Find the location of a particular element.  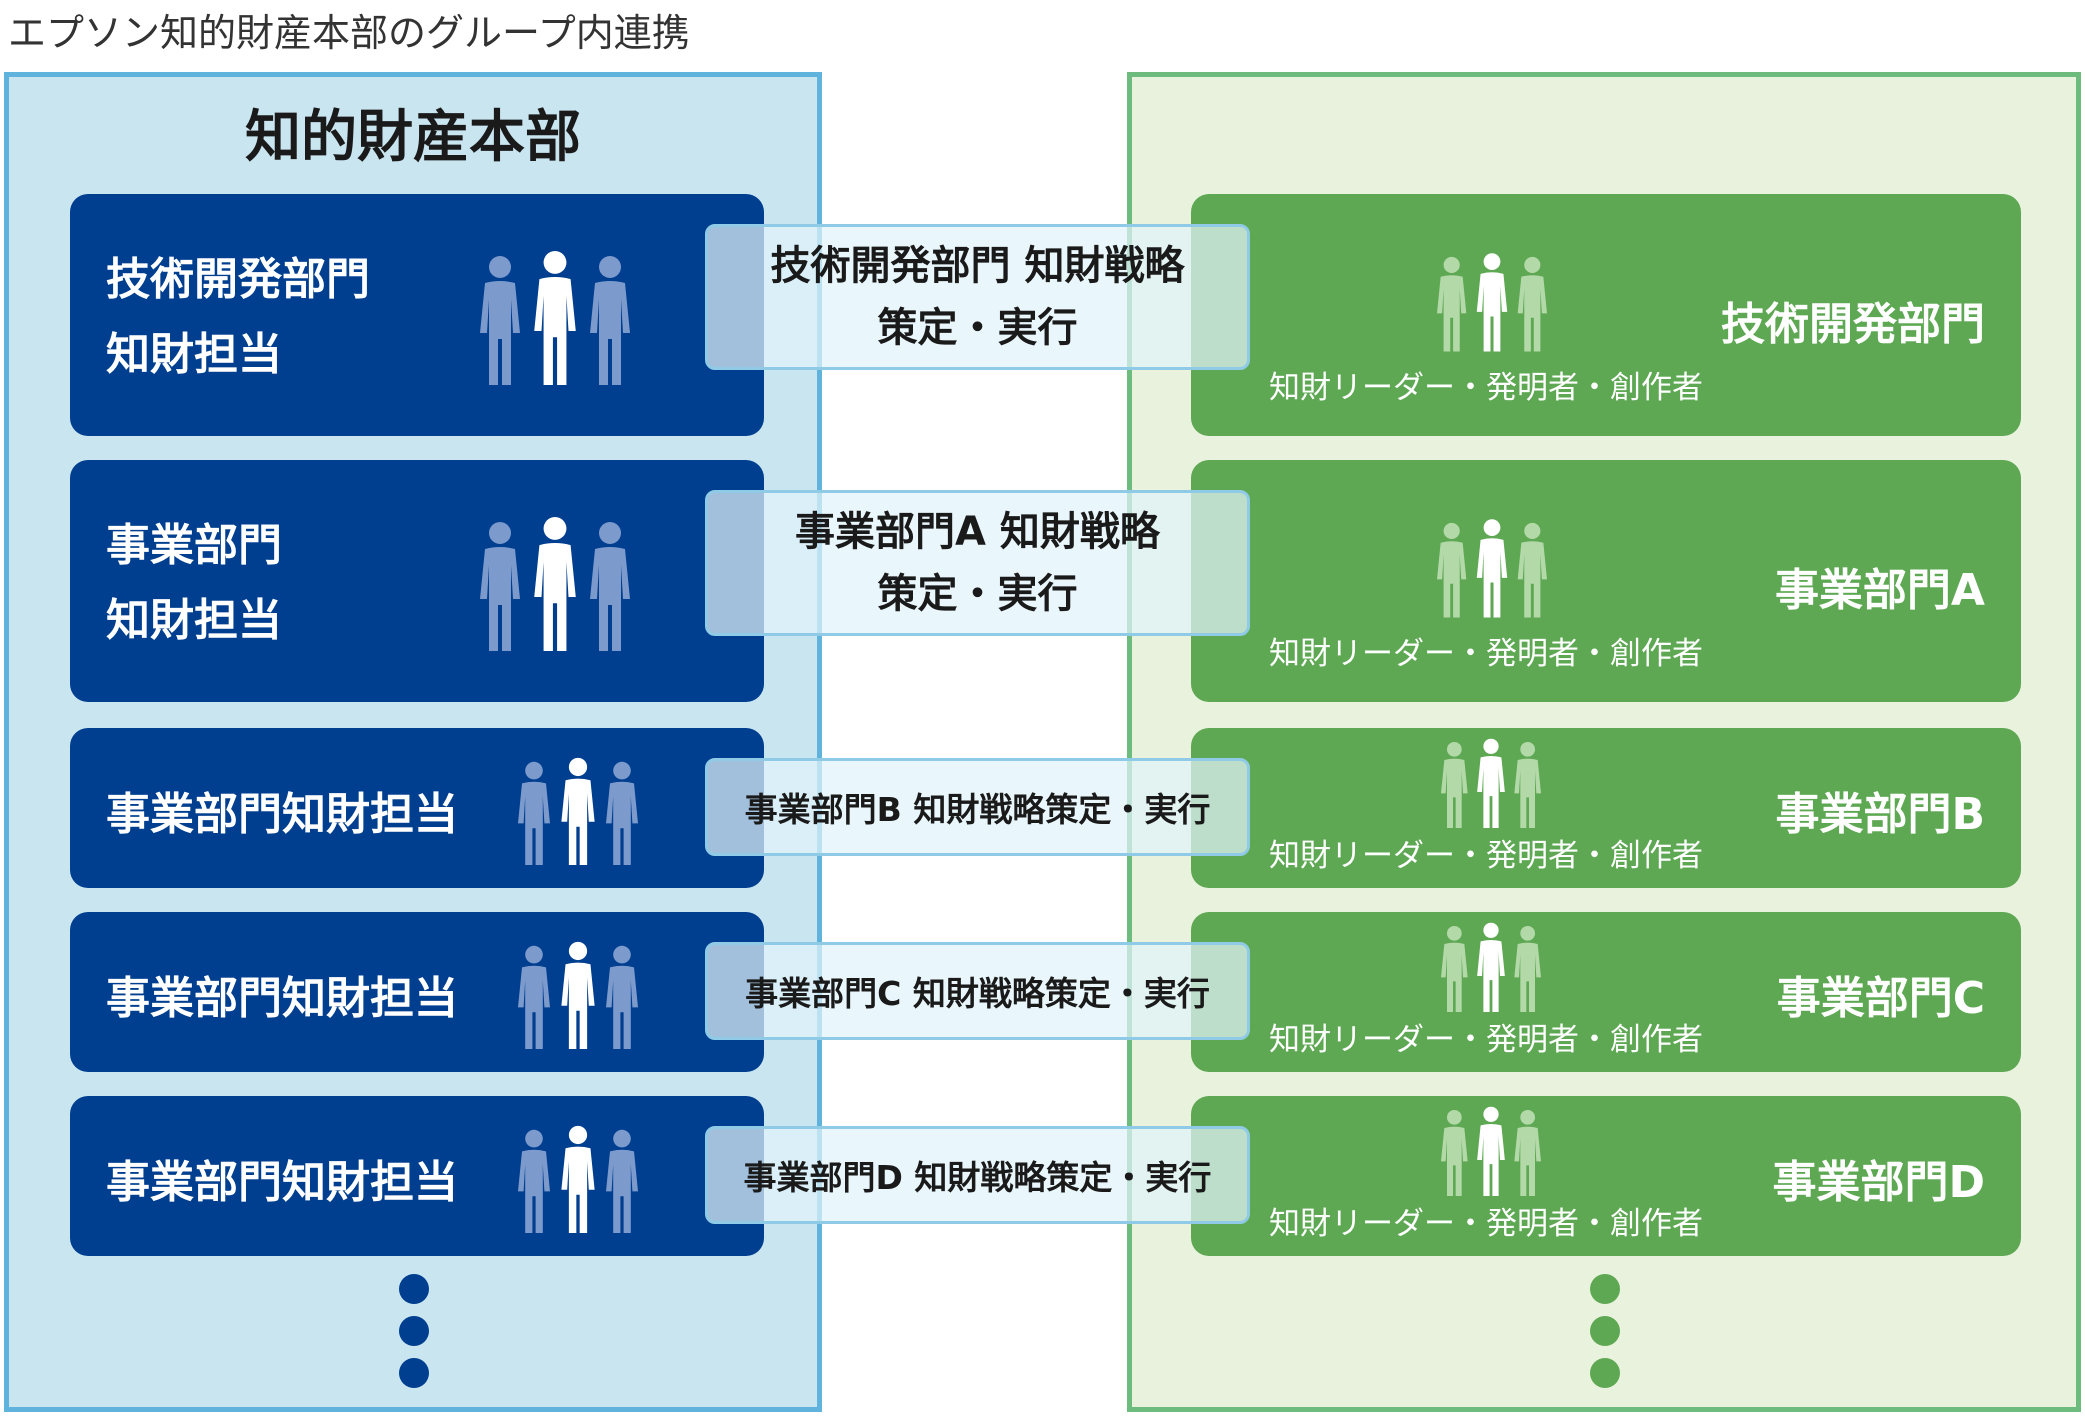

strategy-label: 事業部門B 知財戦略策定・実行 is located at coordinates (977, 809).